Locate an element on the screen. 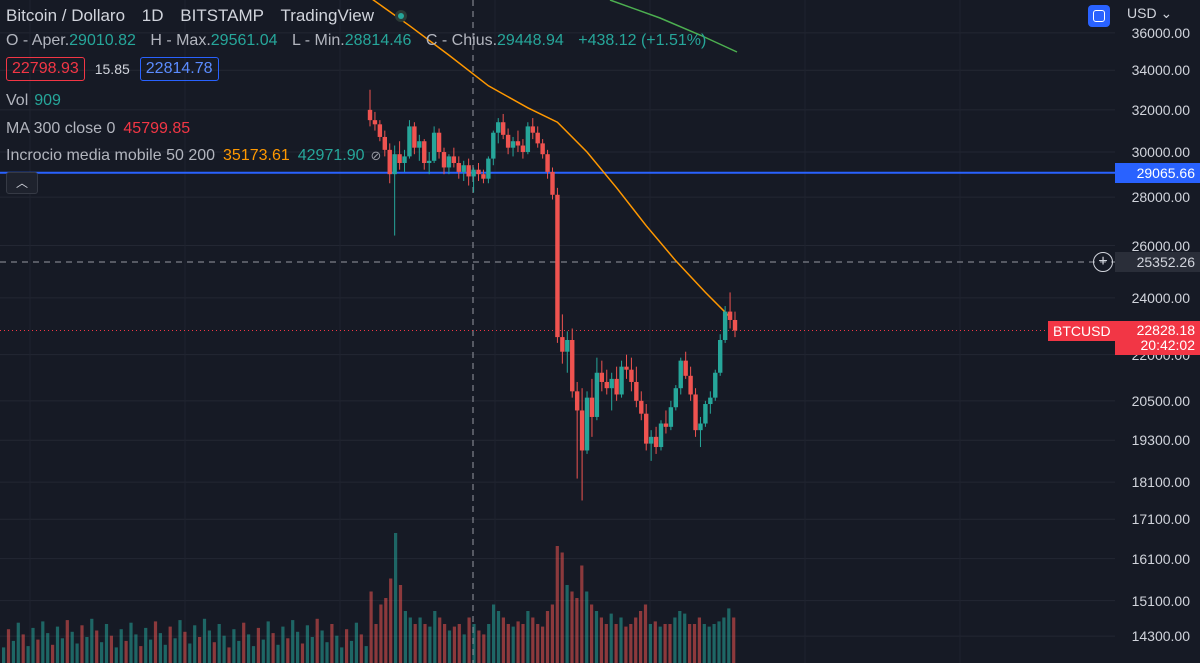  sell-button: 22798.93 is located at coordinates (45, 69).